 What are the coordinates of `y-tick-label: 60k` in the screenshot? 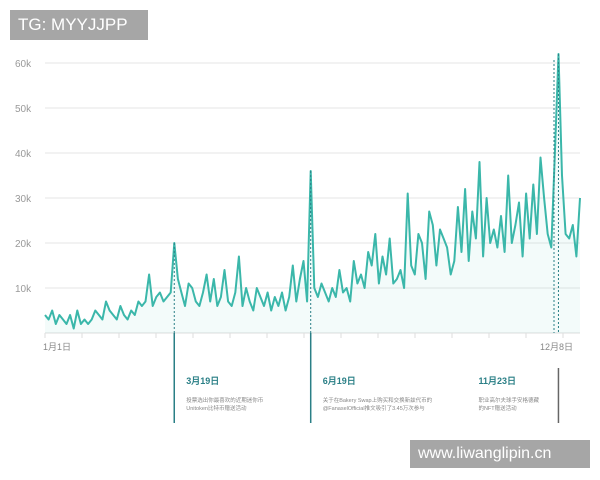 It's located at (23, 64).